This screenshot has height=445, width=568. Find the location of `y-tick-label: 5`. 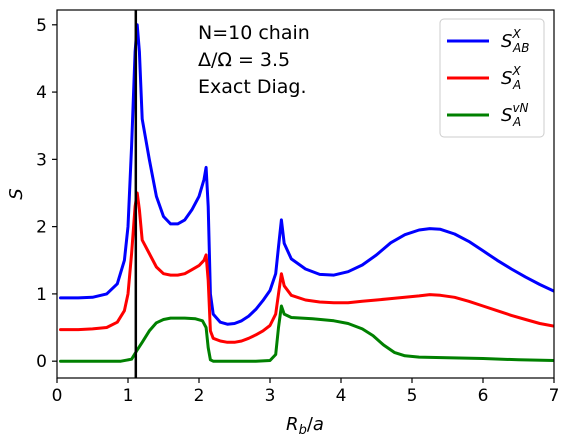

y-tick-label: 5 is located at coordinates (41, 26).